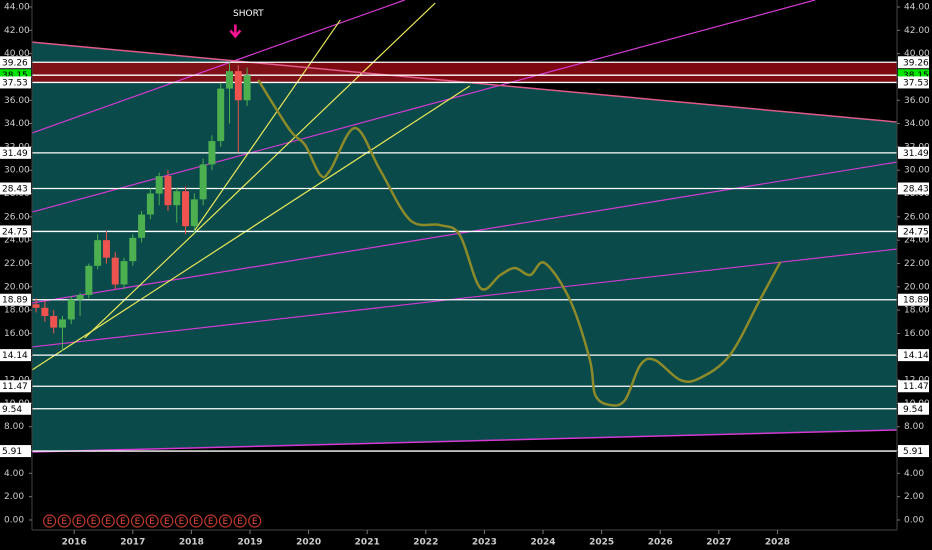 The image size is (932, 550). I want to click on level-label: 14.14, so click(916, 356).